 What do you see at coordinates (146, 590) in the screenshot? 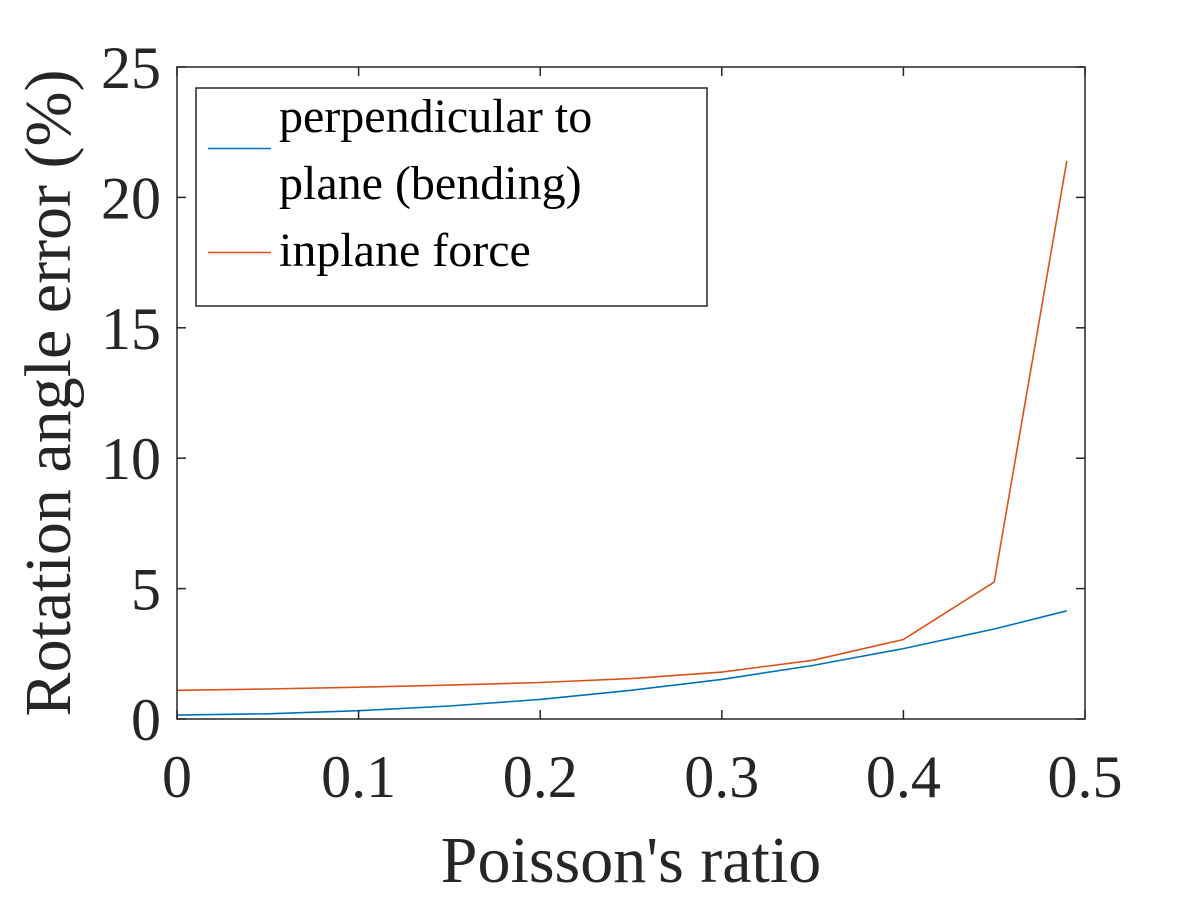
I see `y-tick-label: 5` at bounding box center [146, 590].